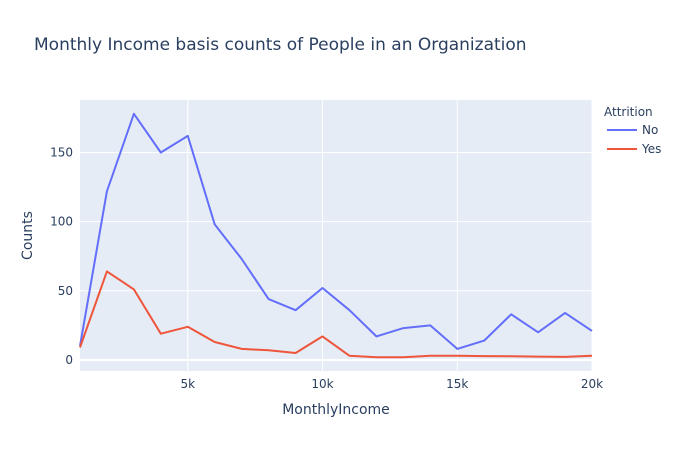 The height and width of the screenshot is (453, 680). Describe the element at coordinates (61, 256) in the screenshot. I see `y-tick-labels: 0 50 100 150` at that location.